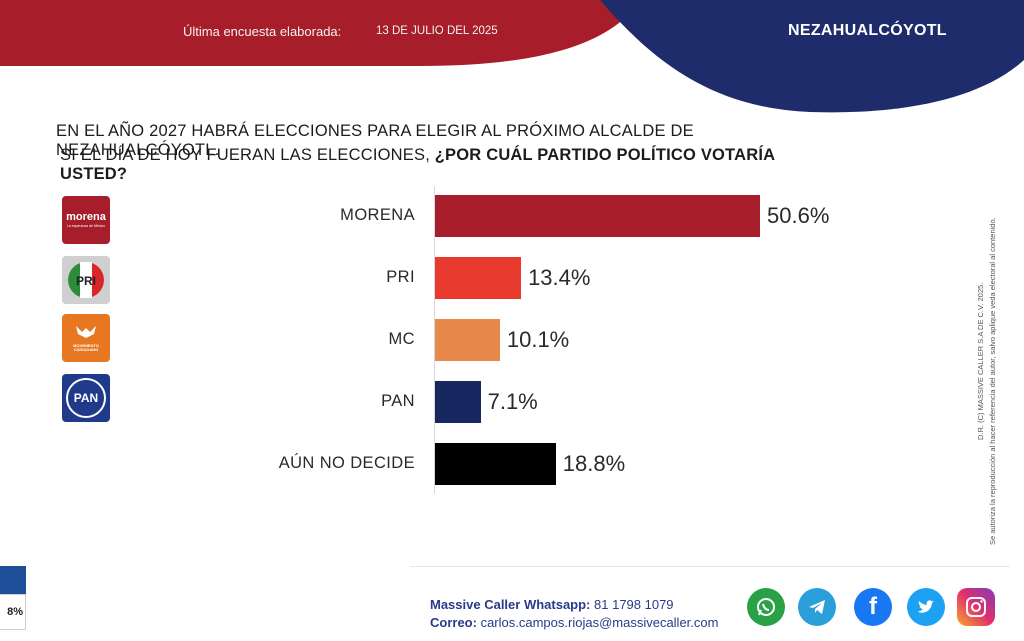  Describe the element at coordinates (873, 607) in the screenshot. I see `facebook-icon: f` at that location.